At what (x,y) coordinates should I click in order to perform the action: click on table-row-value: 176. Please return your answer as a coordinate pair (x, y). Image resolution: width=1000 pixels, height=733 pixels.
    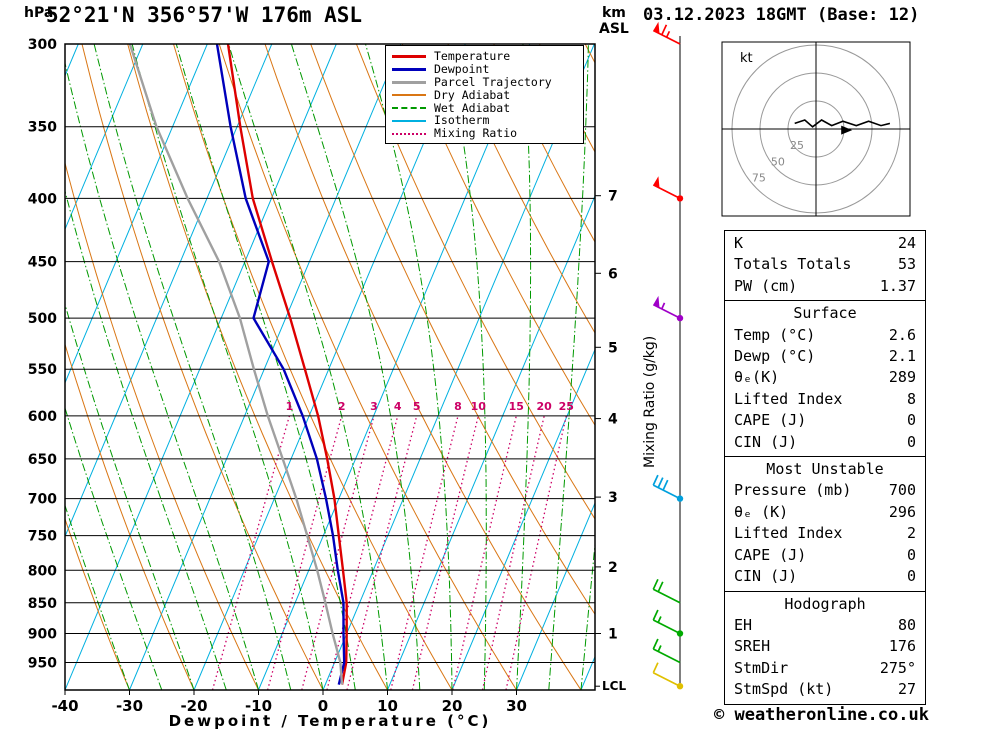
    Looking at the image, I should click on (902, 646).